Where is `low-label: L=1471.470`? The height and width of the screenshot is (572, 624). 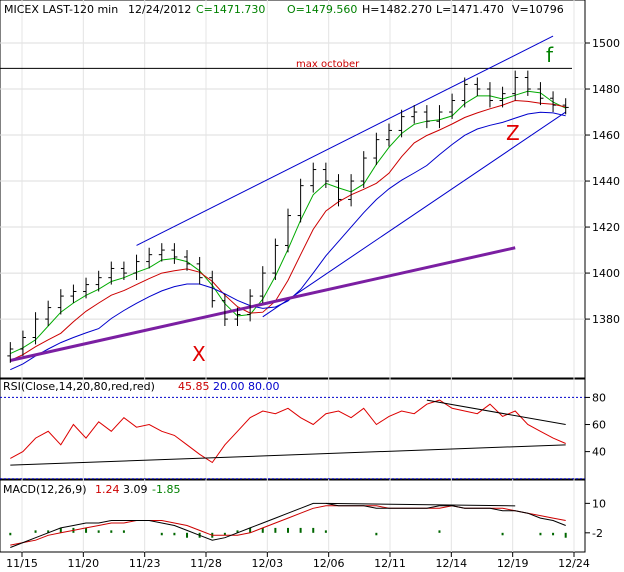 low-label: L=1471.470 is located at coordinates (470, 9).